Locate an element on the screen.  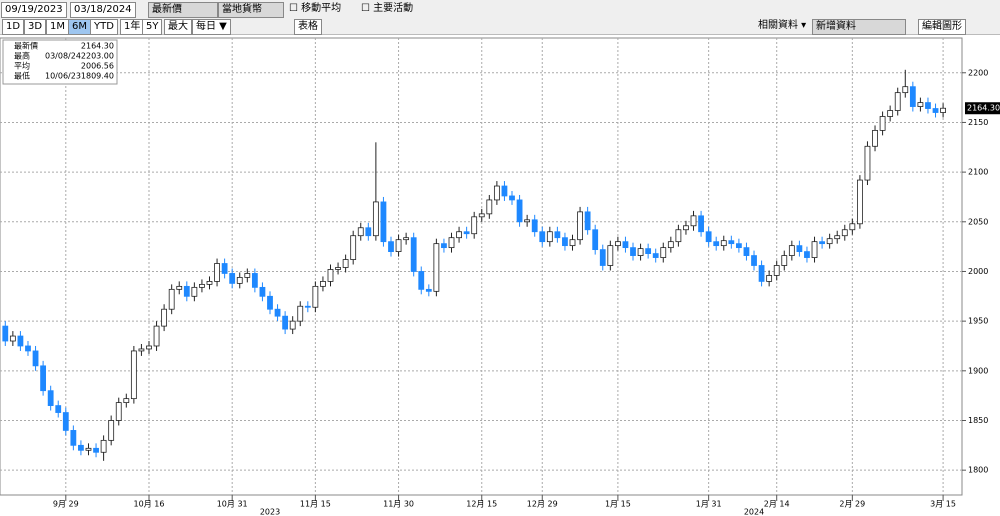
range-button: 6M is located at coordinates (79, 27).